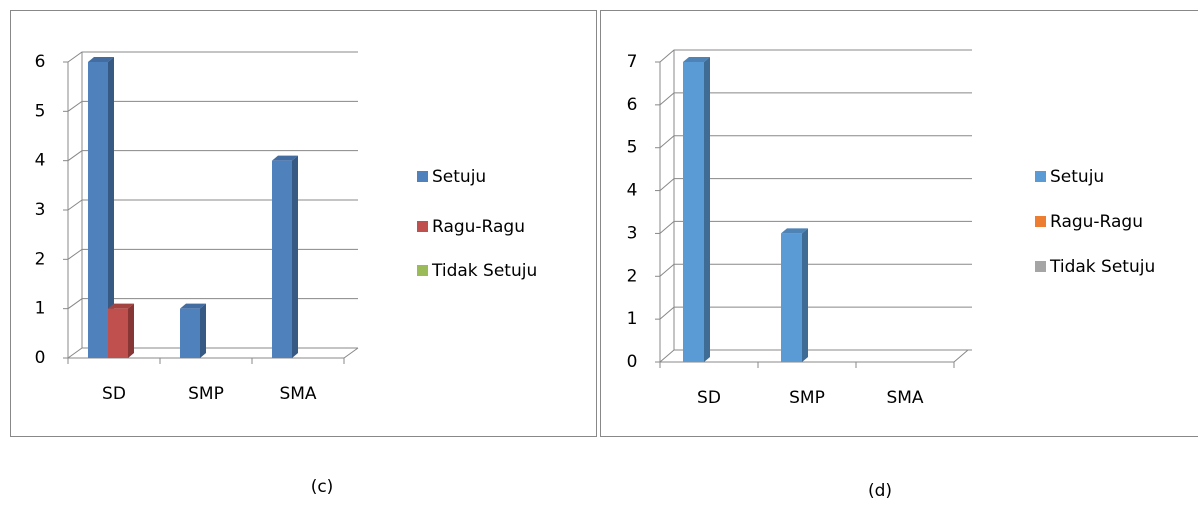 The height and width of the screenshot is (506, 1198). I want to click on y-tick-label: 7, so click(632, 62).